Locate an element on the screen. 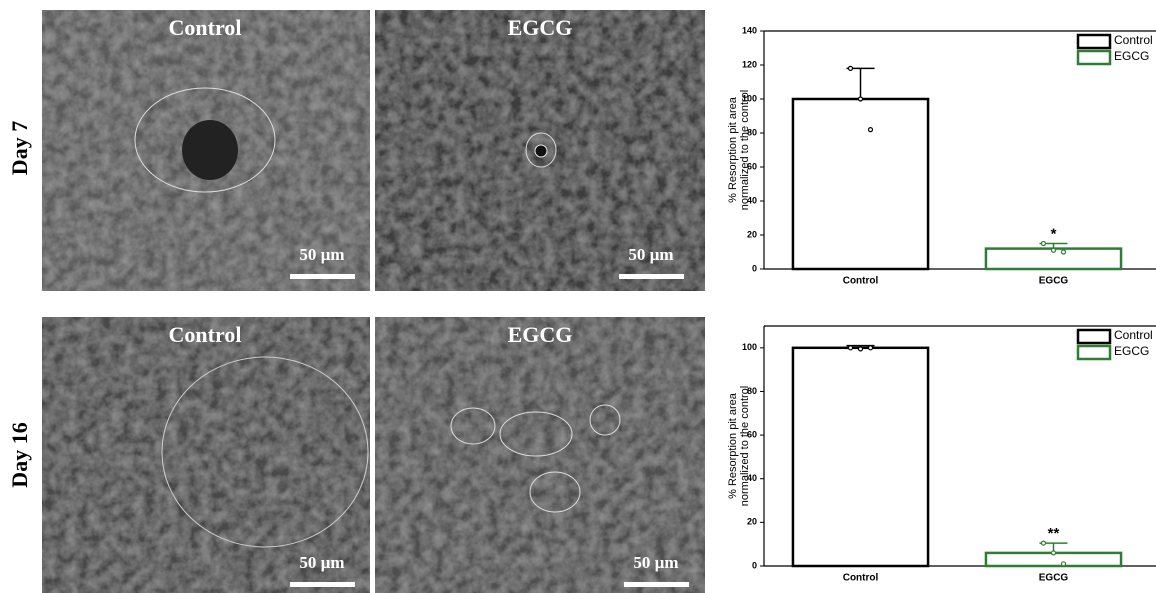  significance: * is located at coordinates (1054, 233).